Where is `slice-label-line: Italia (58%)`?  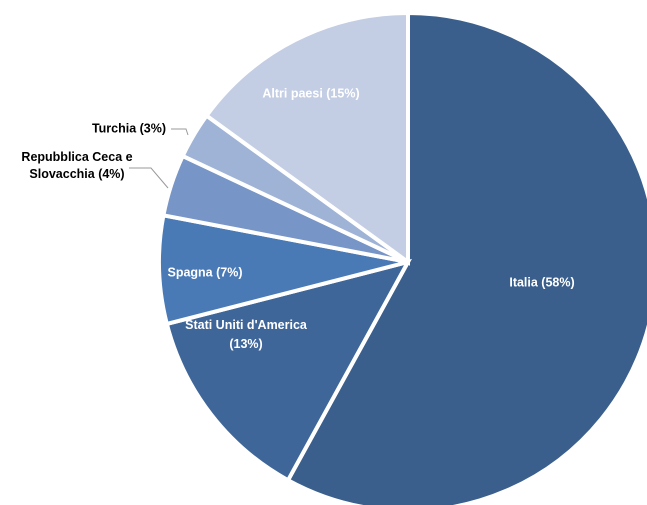 slice-label-line: Italia (58%) is located at coordinates (541, 282).